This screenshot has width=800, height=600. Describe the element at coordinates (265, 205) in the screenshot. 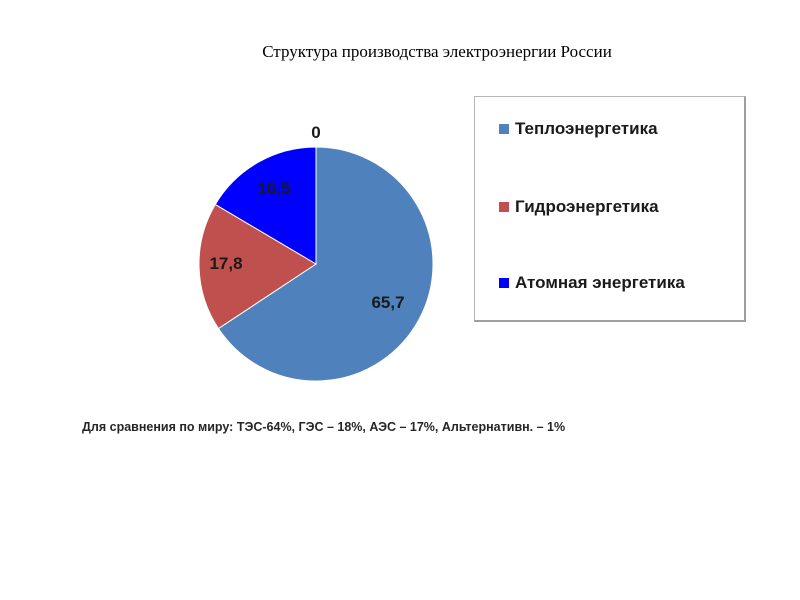

I see `pie-slice-atom` at that location.